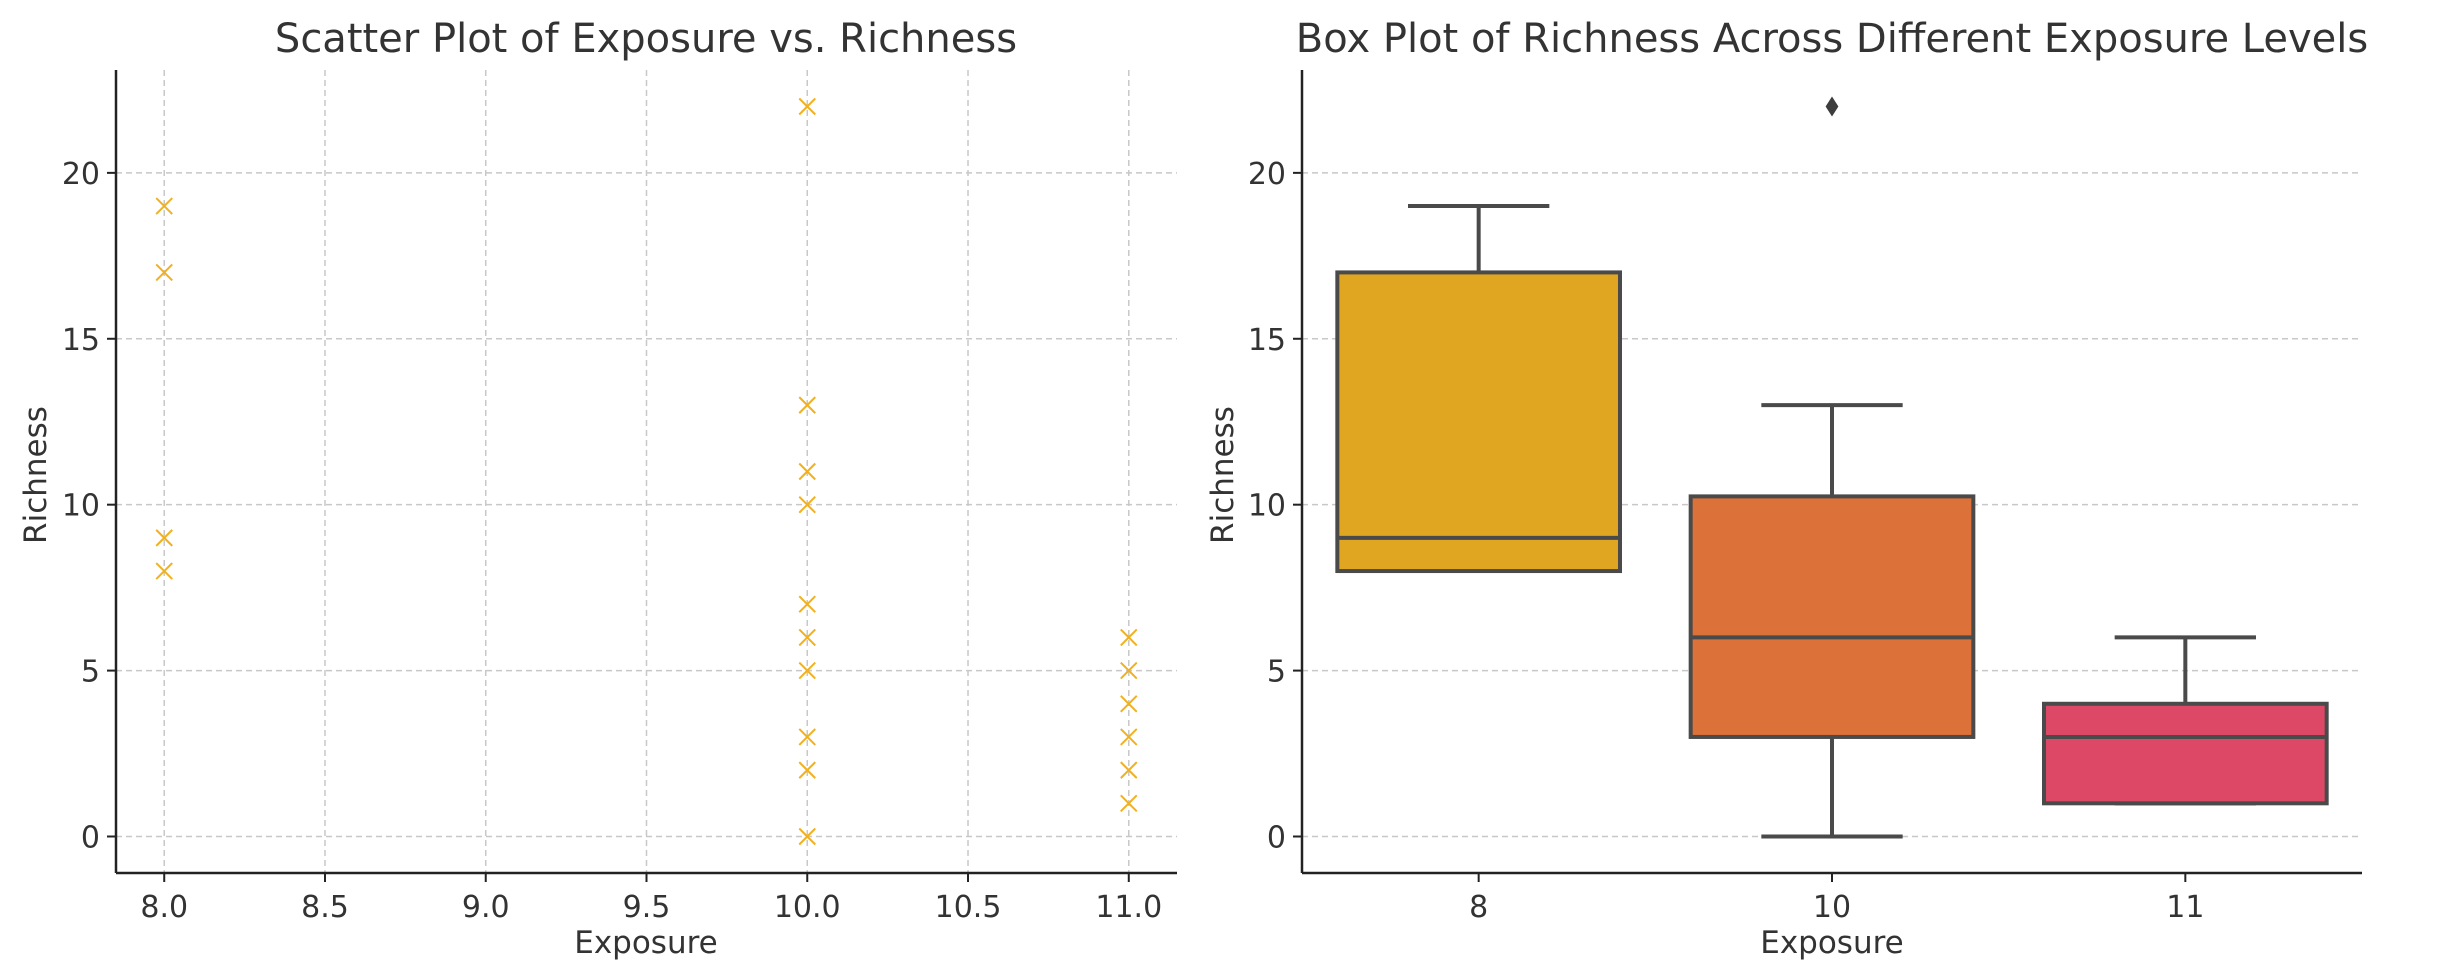 This screenshot has width=2447, height=980. What do you see at coordinates (36, 475) in the screenshot?
I see `scatter-y-axis-label: Richness` at bounding box center [36, 475].